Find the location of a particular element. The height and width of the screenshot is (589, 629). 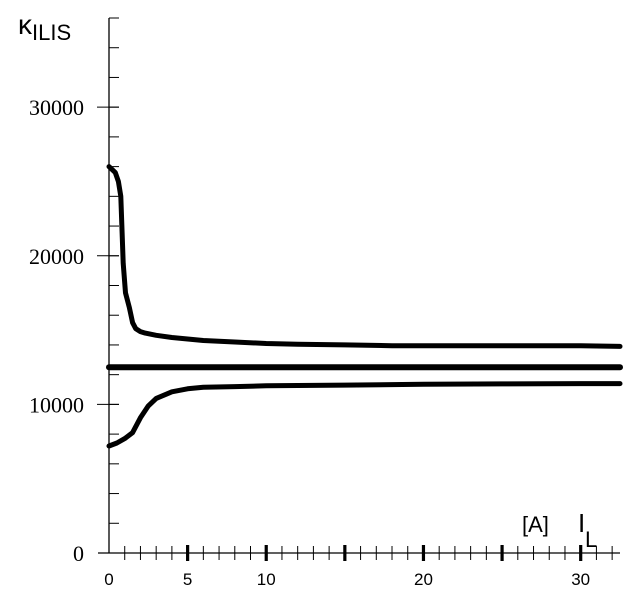

x-tick-label: 5 is located at coordinates (187, 579).